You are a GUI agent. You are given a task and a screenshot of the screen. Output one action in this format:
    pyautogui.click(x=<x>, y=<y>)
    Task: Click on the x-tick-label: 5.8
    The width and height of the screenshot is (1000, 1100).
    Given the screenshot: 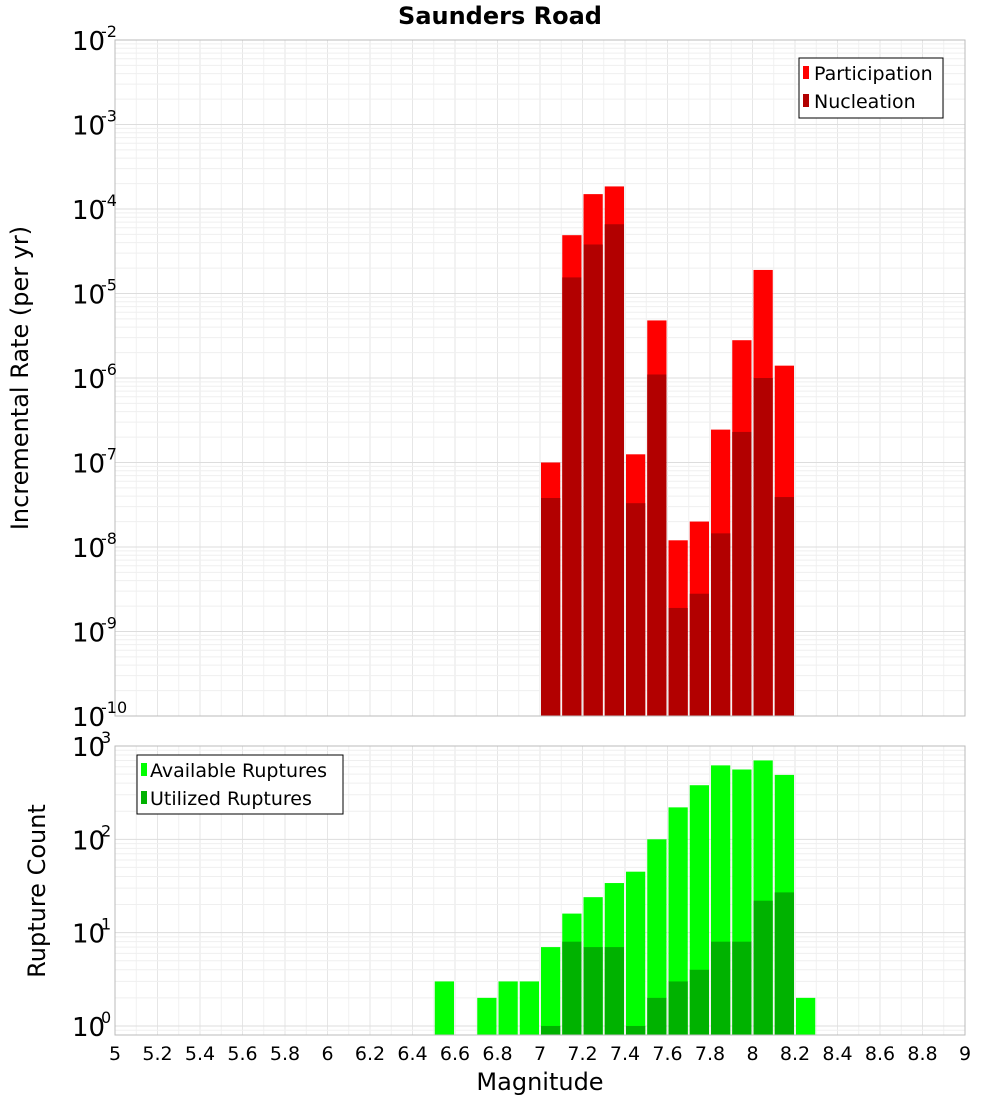 What is the action you would take?
    pyautogui.click(x=285, y=1054)
    